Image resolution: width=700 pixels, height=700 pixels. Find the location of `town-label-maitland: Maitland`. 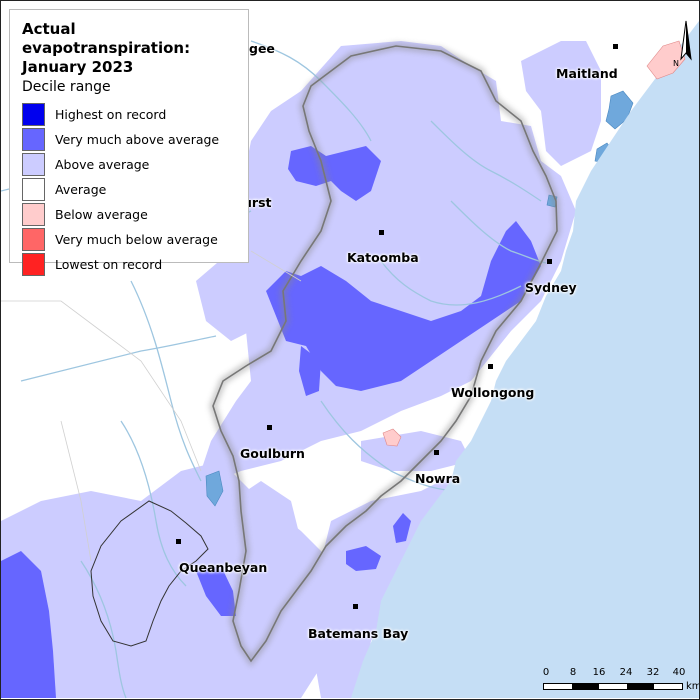

town-label-maitland: Maitland is located at coordinates (587, 73).